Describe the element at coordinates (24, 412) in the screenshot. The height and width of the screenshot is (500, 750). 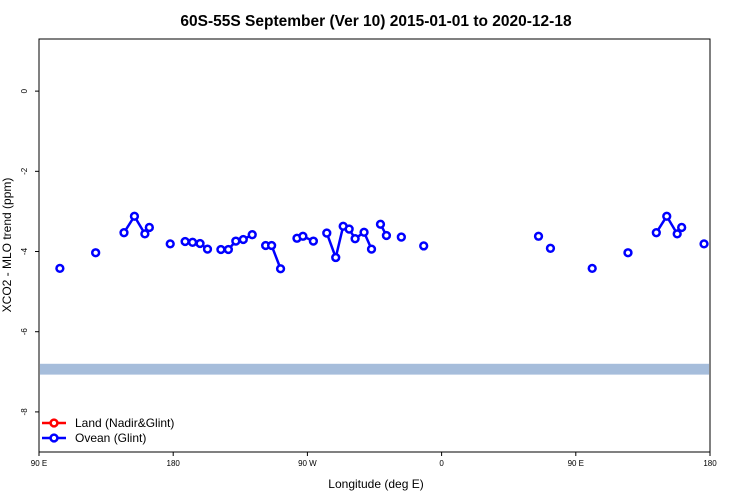
I see `y-tick-label: -8` at that location.